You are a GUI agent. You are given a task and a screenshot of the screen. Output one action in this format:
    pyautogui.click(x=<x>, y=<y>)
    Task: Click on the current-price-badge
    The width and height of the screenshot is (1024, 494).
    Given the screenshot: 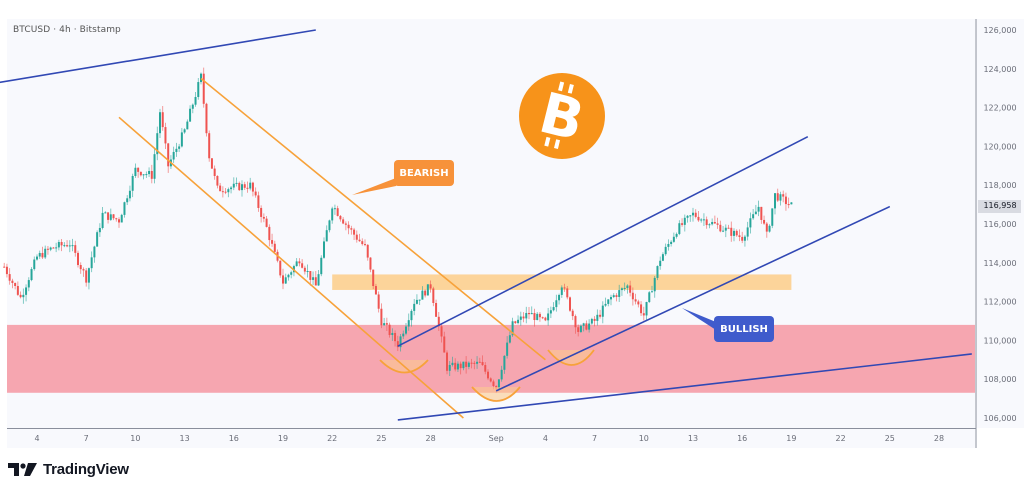 What is the action you would take?
    pyautogui.click(x=999, y=206)
    